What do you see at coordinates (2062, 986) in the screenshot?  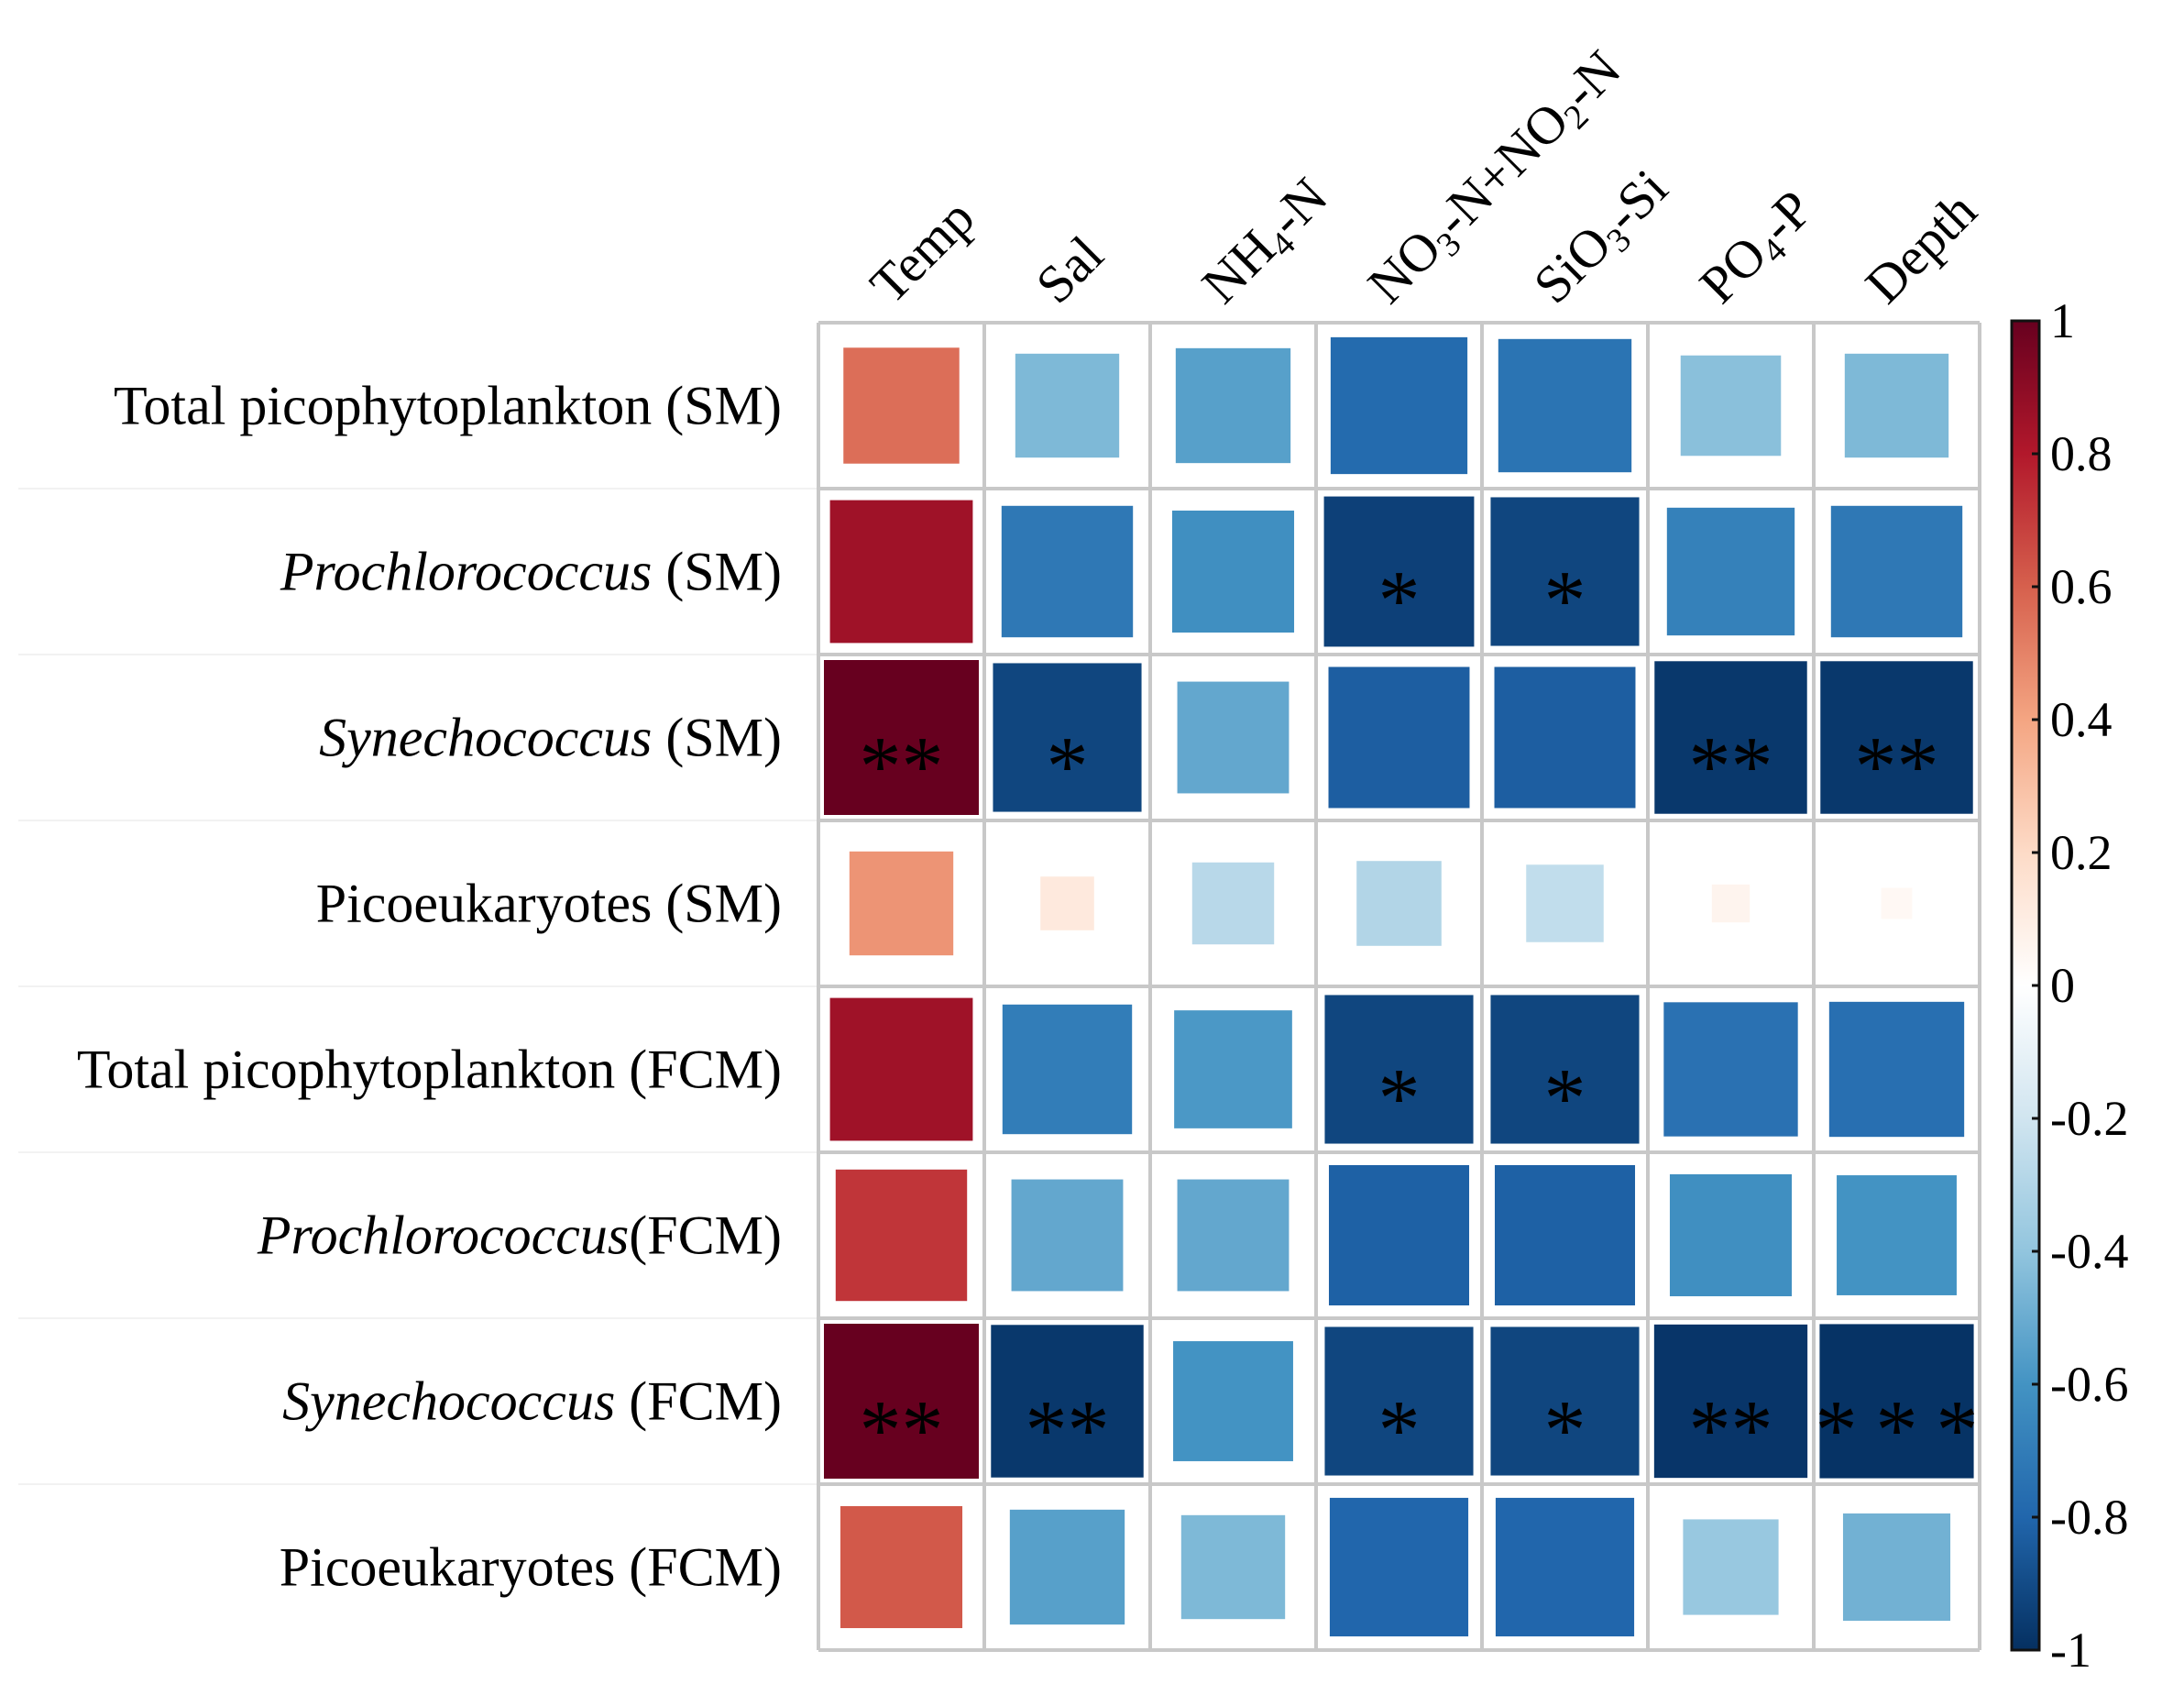 I see `colorbar-tick-label: 0` at bounding box center [2062, 986].